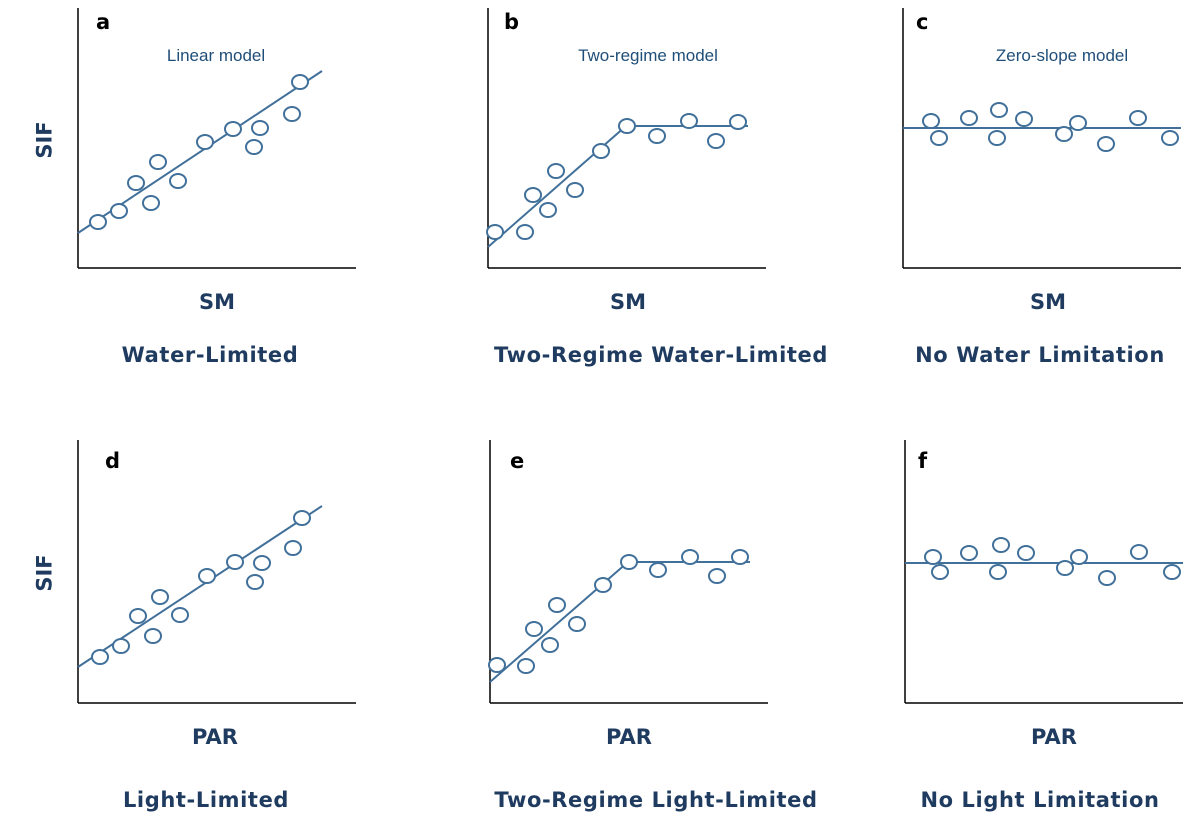 Image resolution: width=1193 pixels, height=819 pixels. I want to click on panel-letter: a, so click(103, 22).